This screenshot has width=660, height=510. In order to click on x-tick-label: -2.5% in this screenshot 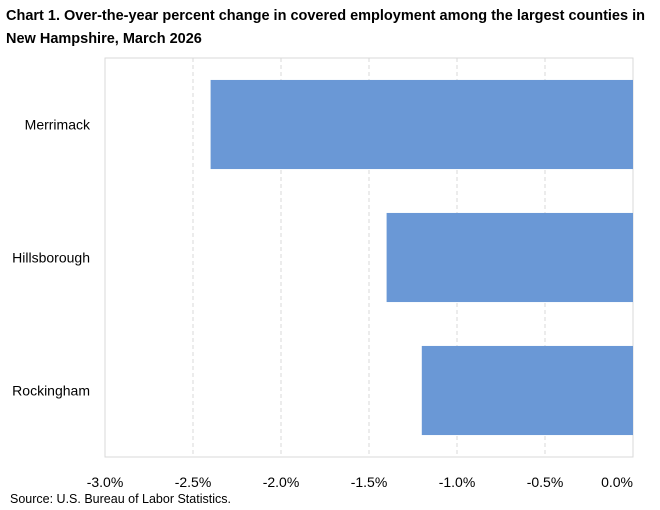, I will do `click(193, 482)`.